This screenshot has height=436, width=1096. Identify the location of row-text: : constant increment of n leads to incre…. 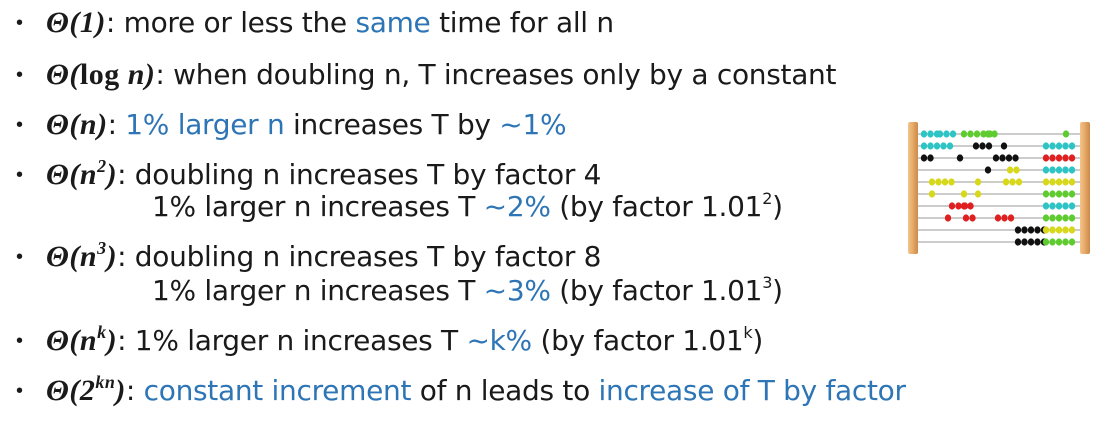
(515, 390).